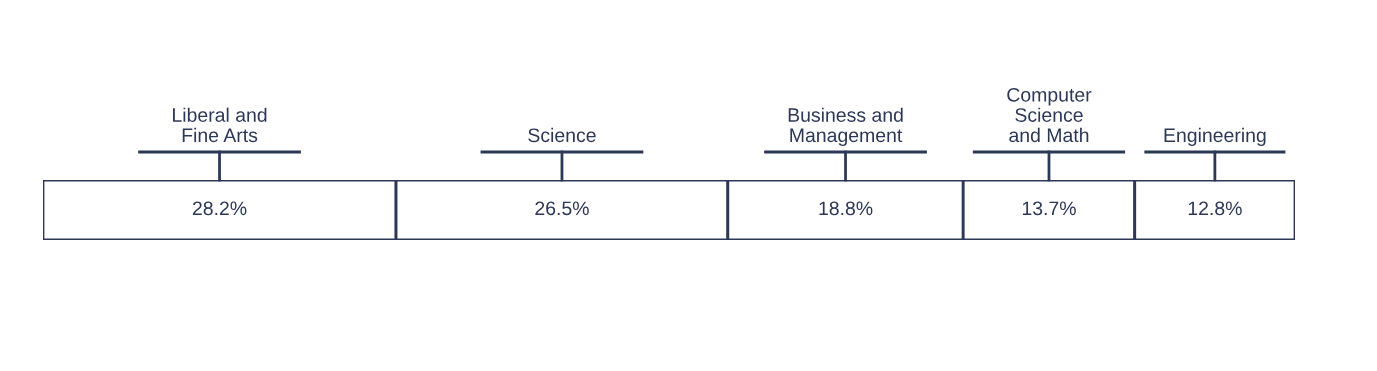 This screenshot has height=371, width=1377. Describe the element at coordinates (562, 135) in the screenshot. I see `series-label: Science` at that location.